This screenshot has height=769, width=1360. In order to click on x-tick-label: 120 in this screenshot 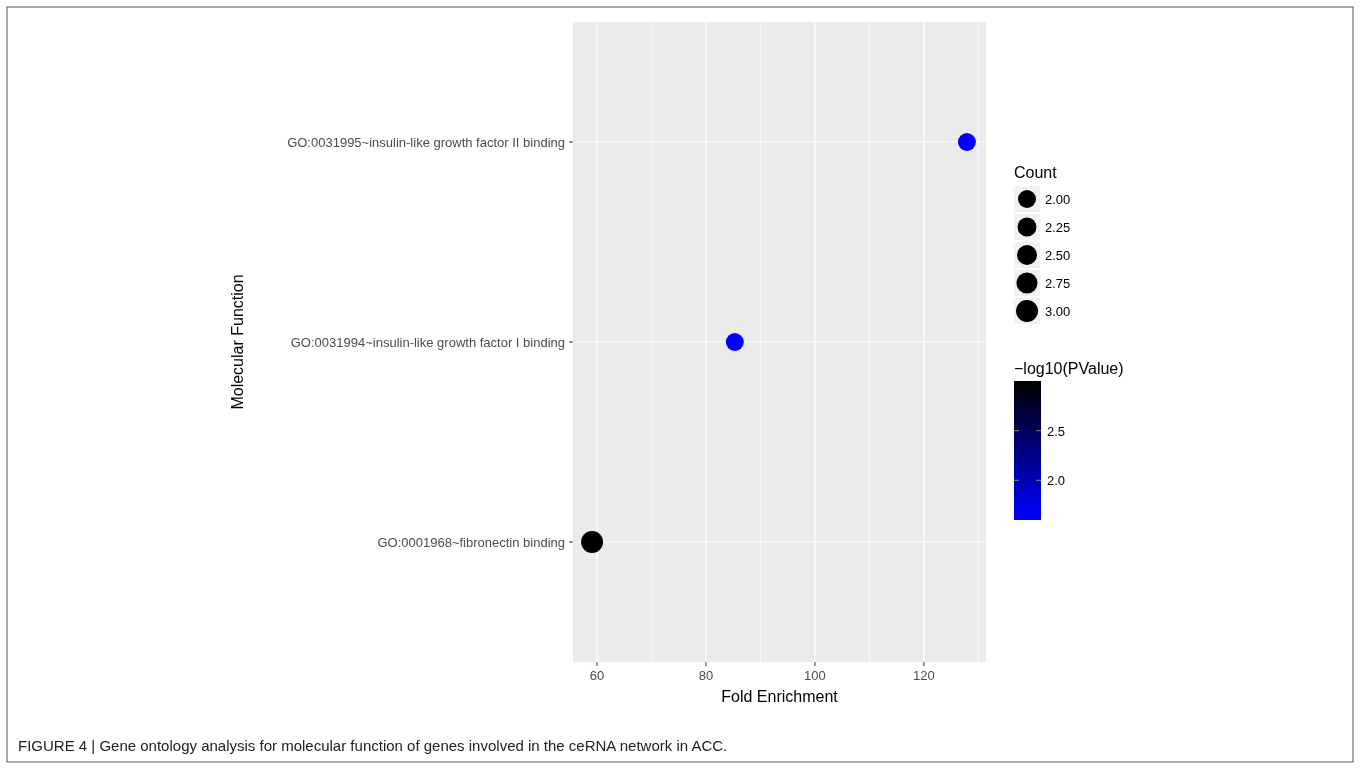, I will do `click(924, 675)`.